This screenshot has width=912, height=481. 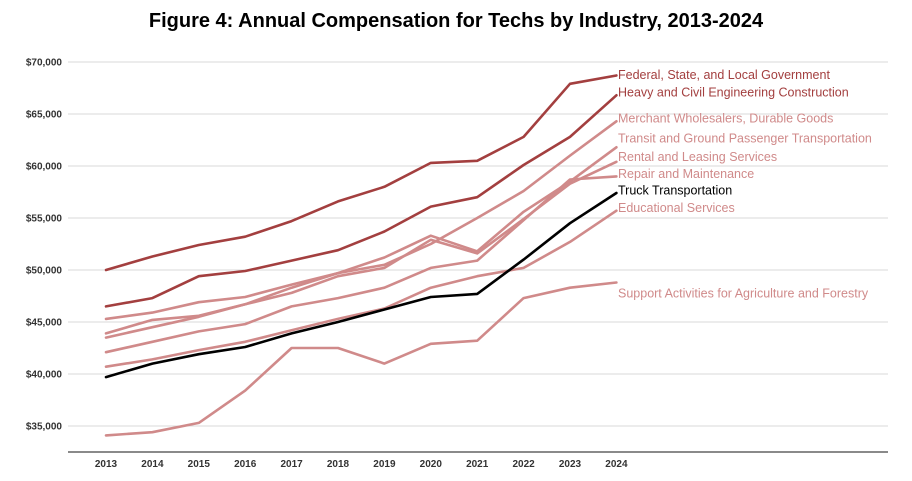 What do you see at coordinates (291, 464) in the screenshot?
I see `x-tick-label: 2017` at bounding box center [291, 464].